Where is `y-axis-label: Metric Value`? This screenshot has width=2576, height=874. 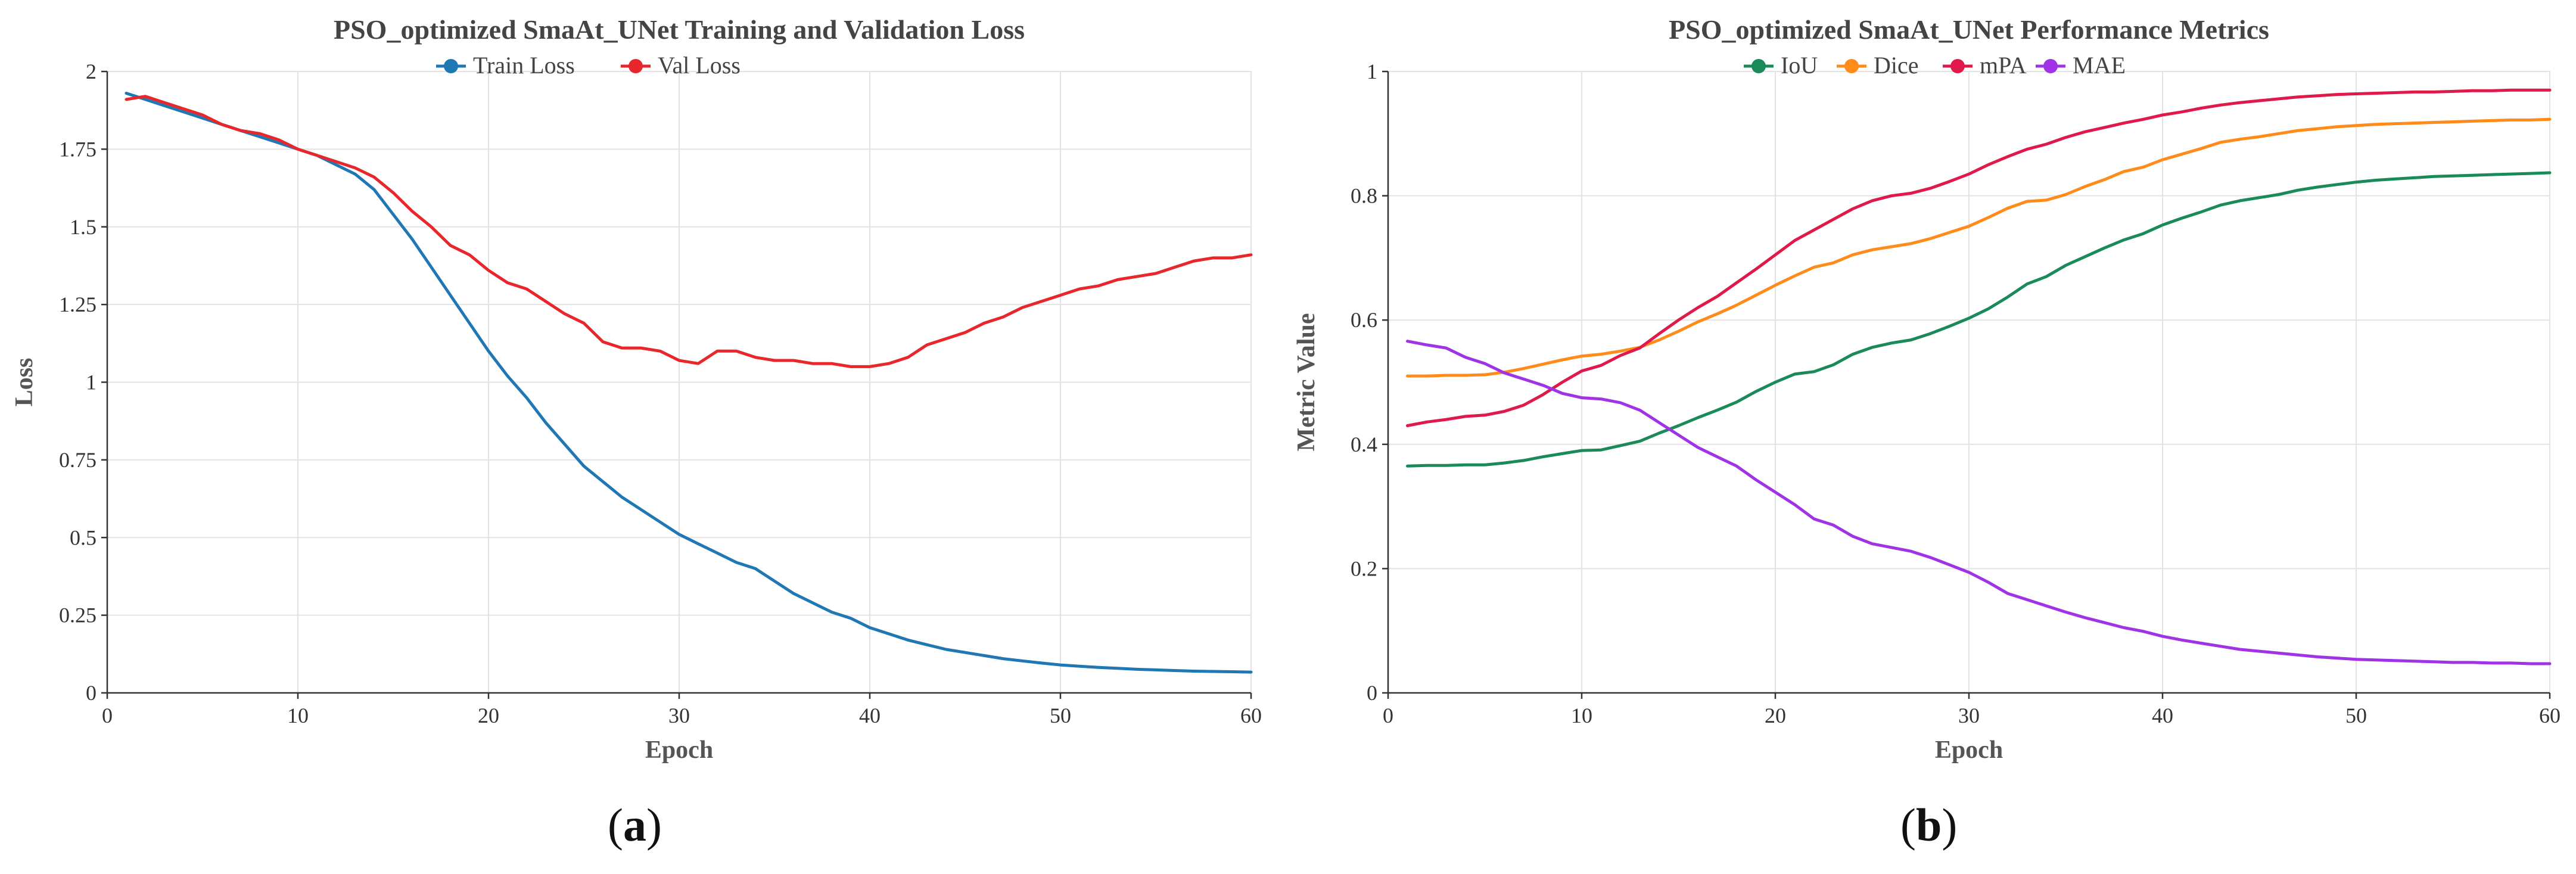 y-axis-label: Metric Value is located at coordinates (1306, 382).